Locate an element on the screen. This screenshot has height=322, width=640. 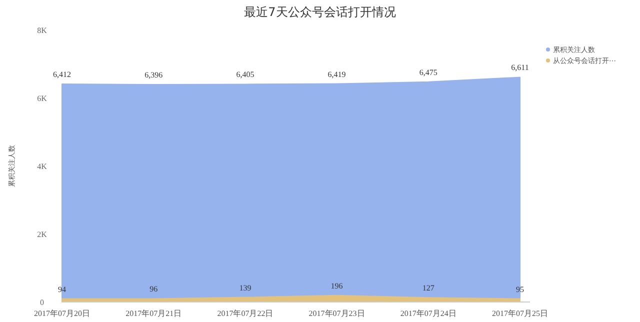
y-tick-label: 6K is located at coordinates (42, 98).